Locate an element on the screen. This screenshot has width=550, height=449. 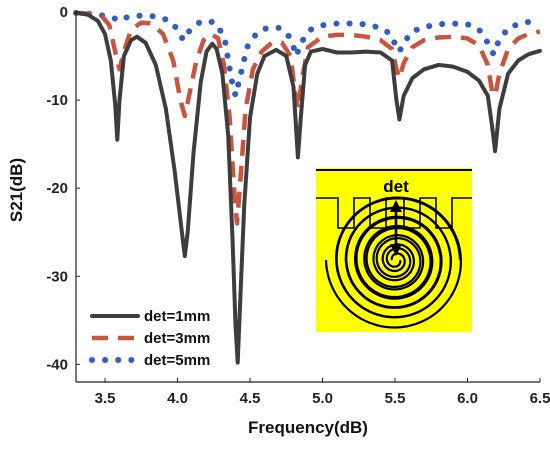
x-tick-label: 5.0 is located at coordinates (322, 398).